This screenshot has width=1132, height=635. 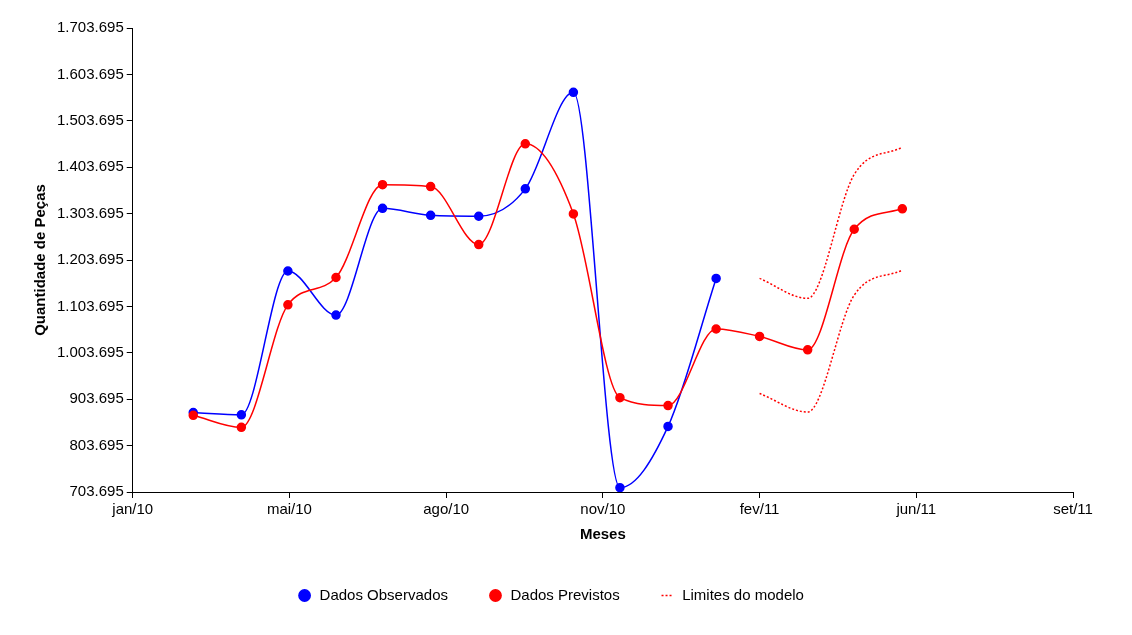 I want to click on y-tick-label: 803.695, so click(x=96, y=444).